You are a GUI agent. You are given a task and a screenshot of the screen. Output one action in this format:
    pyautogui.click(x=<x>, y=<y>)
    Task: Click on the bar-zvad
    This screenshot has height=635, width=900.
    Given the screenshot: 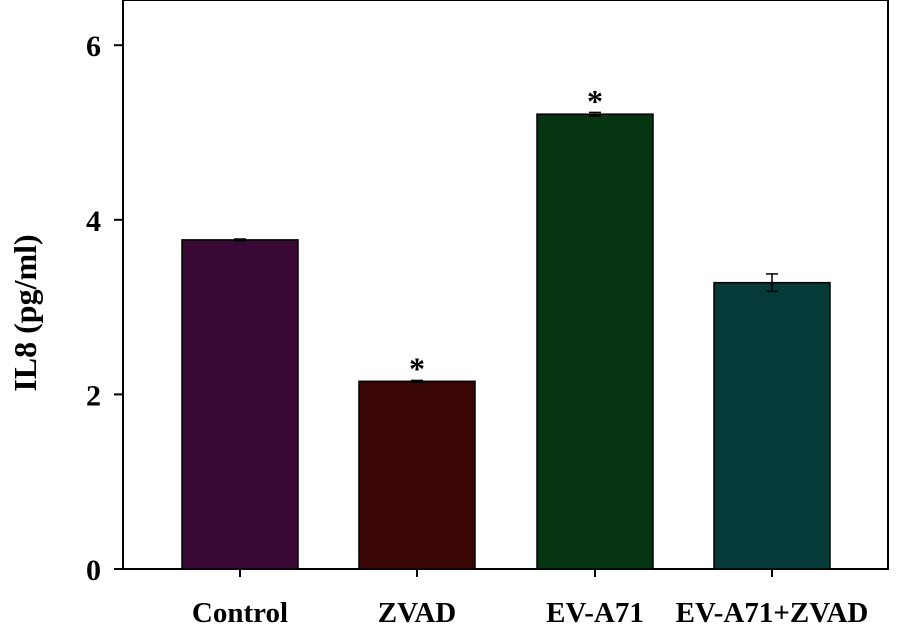 What is the action you would take?
    pyautogui.click(x=417, y=475)
    